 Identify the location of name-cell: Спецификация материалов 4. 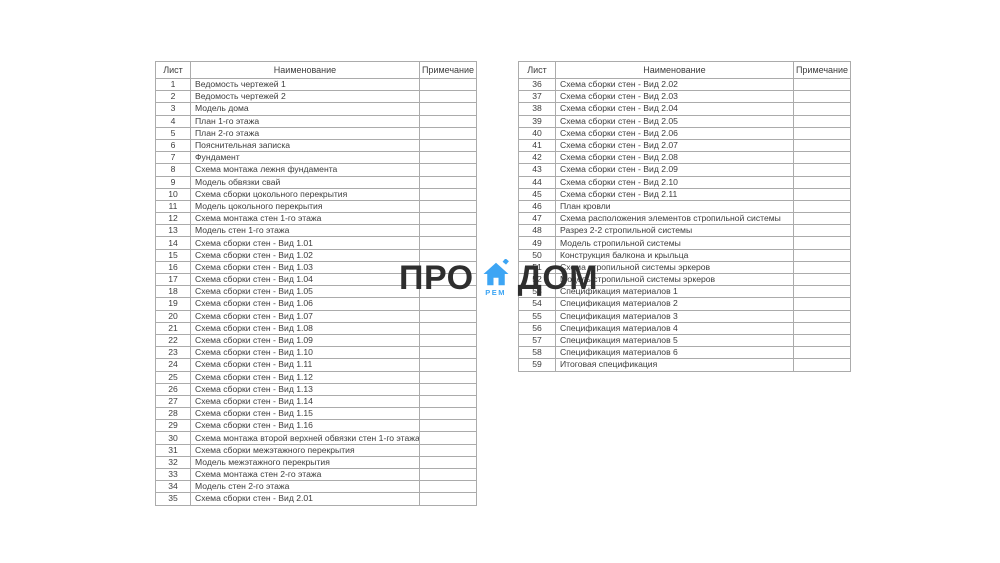
(674, 328).